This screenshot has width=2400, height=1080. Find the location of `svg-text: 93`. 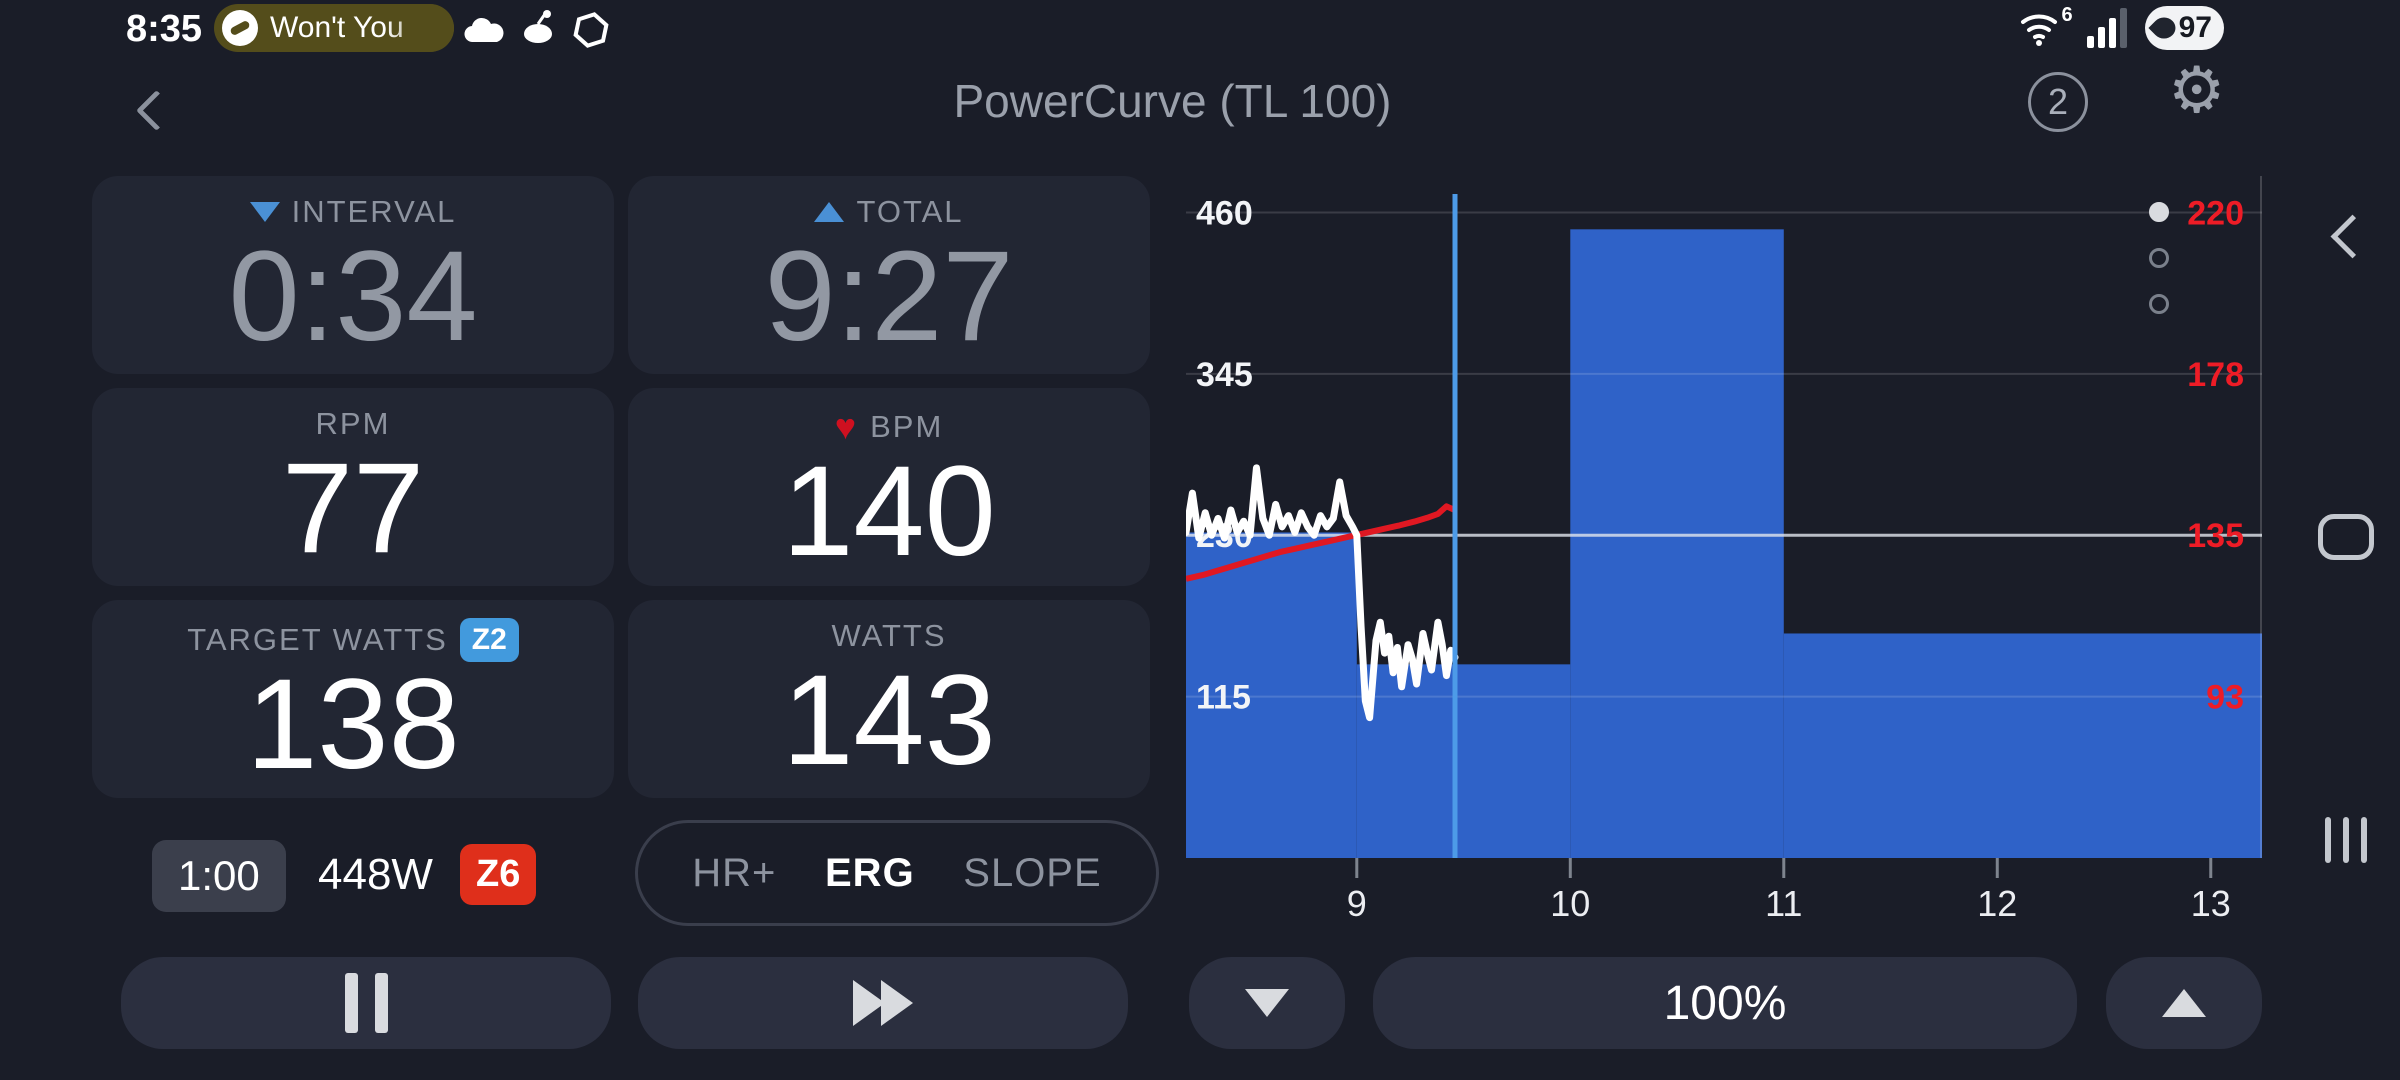

svg-text: 93 is located at coordinates (2225, 698).